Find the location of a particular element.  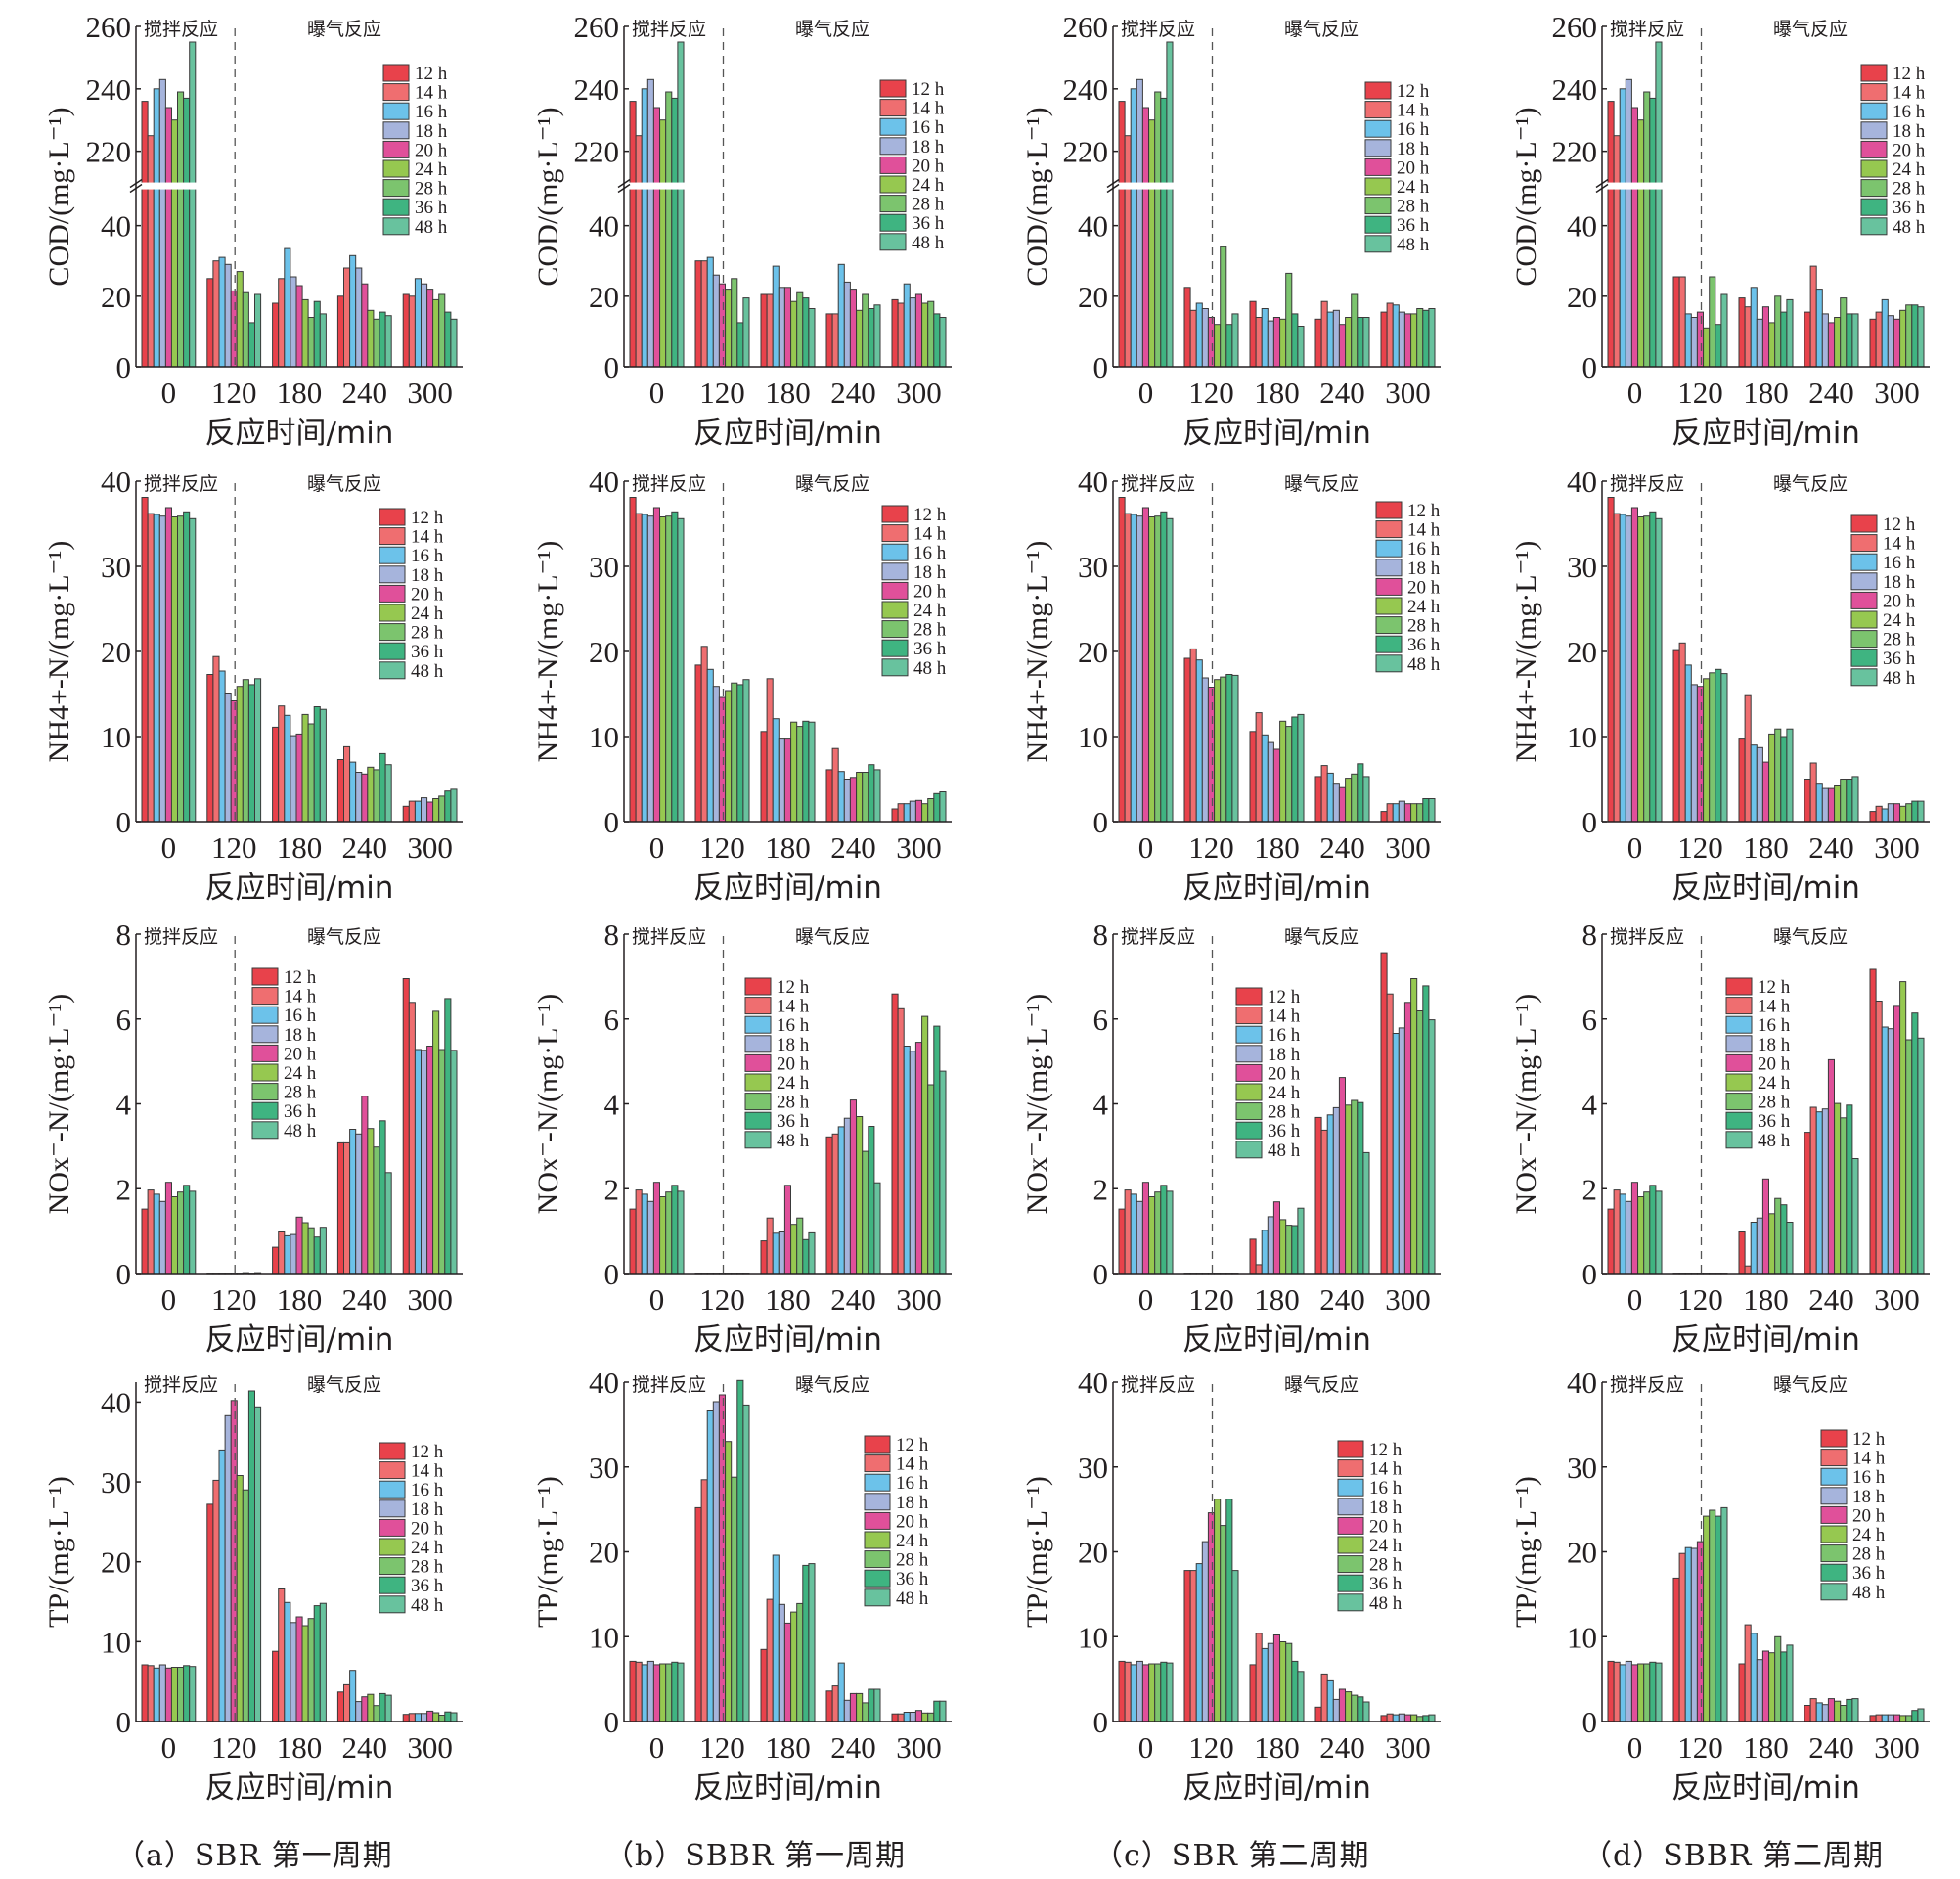

legend-label: 24 h is located at coordinates (793, 1083).